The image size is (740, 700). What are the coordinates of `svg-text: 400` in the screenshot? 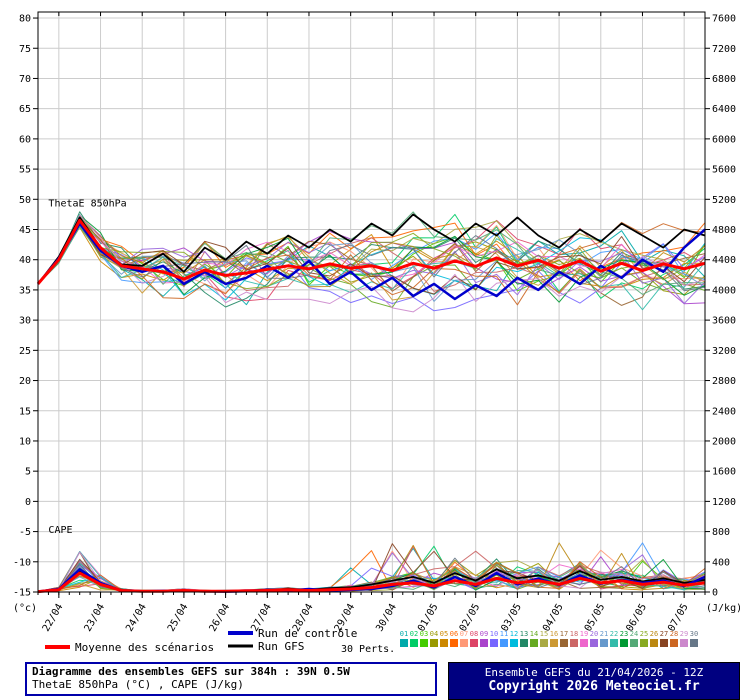 It's located at (721, 562).